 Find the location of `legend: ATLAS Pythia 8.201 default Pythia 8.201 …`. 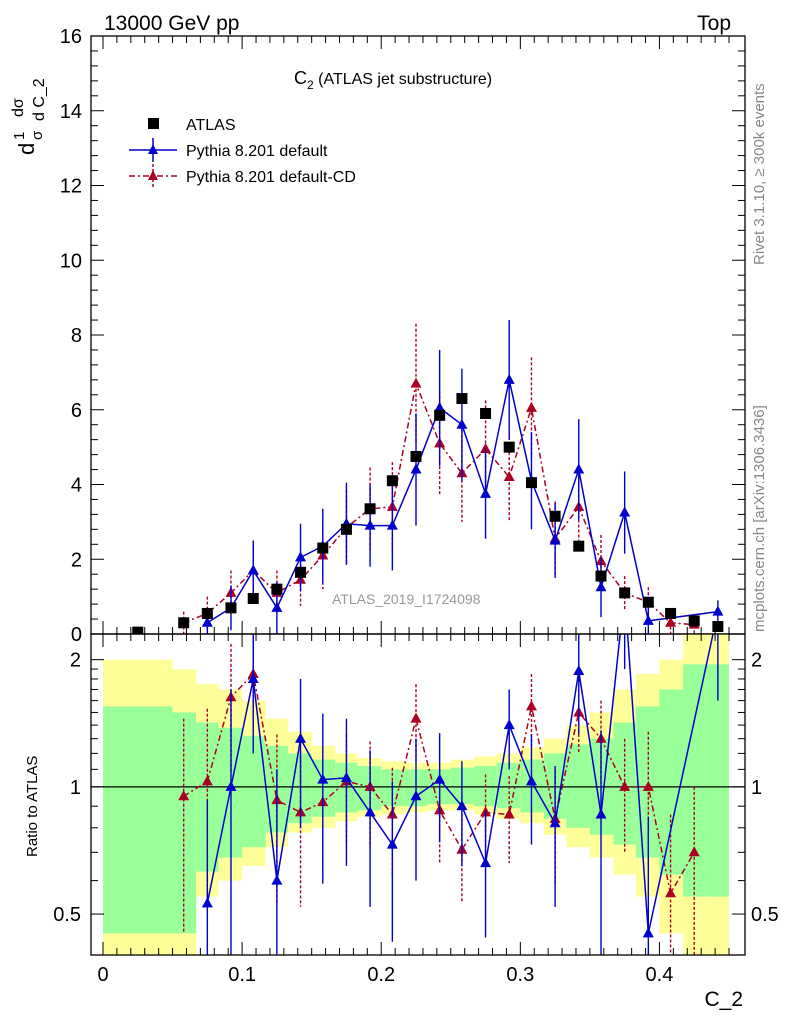

legend: ATLAS Pythia 8.201 default Pythia 8.201 … is located at coordinates (242, 152).